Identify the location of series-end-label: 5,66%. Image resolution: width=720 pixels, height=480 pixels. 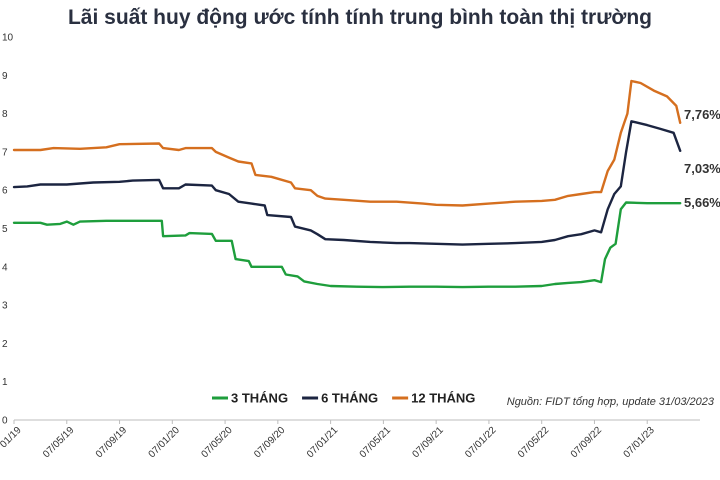
(702, 202).